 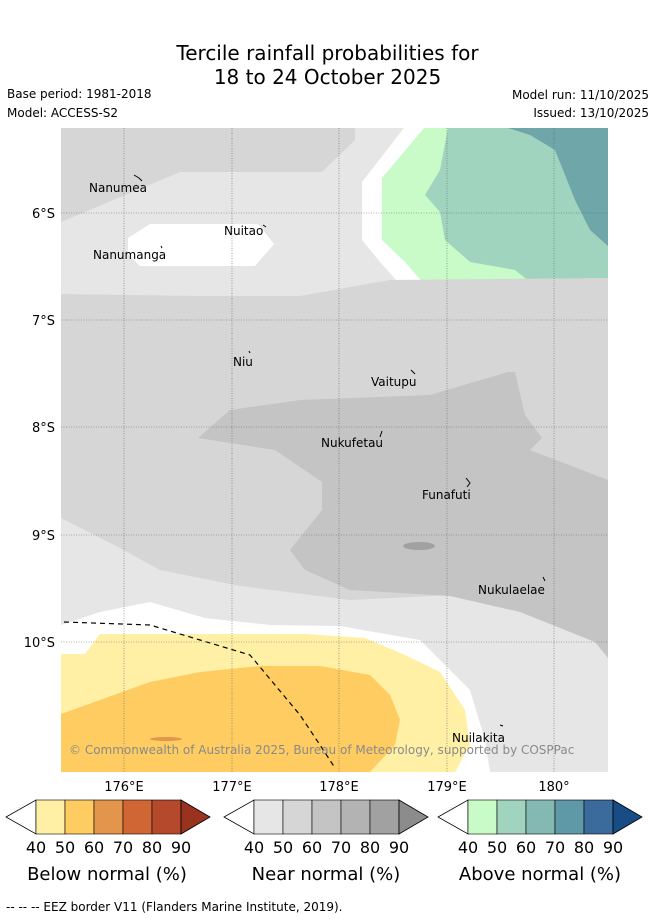 What do you see at coordinates (468, 847) in the screenshot?
I see `colorbar-above-tick: 40` at bounding box center [468, 847].